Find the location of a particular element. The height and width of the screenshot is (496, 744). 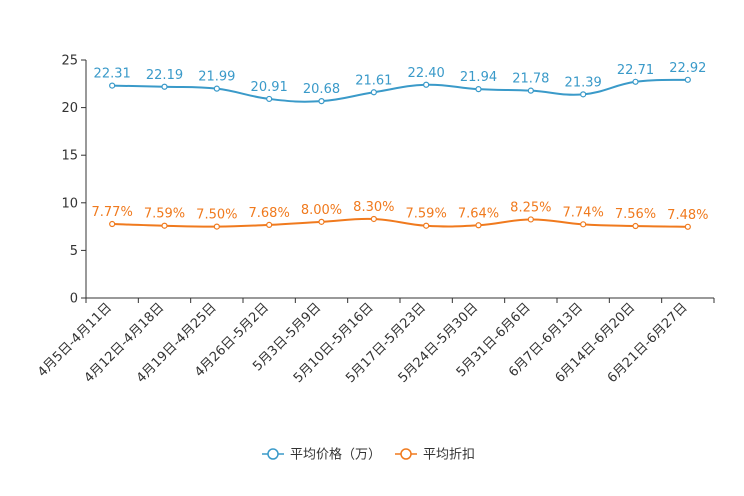

data-label: 7.77% is located at coordinates (112, 212).